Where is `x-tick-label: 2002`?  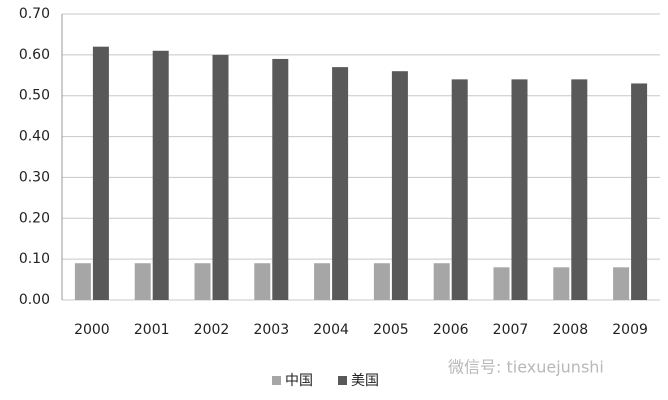
x-tick-label: 2002 is located at coordinates (212, 330).